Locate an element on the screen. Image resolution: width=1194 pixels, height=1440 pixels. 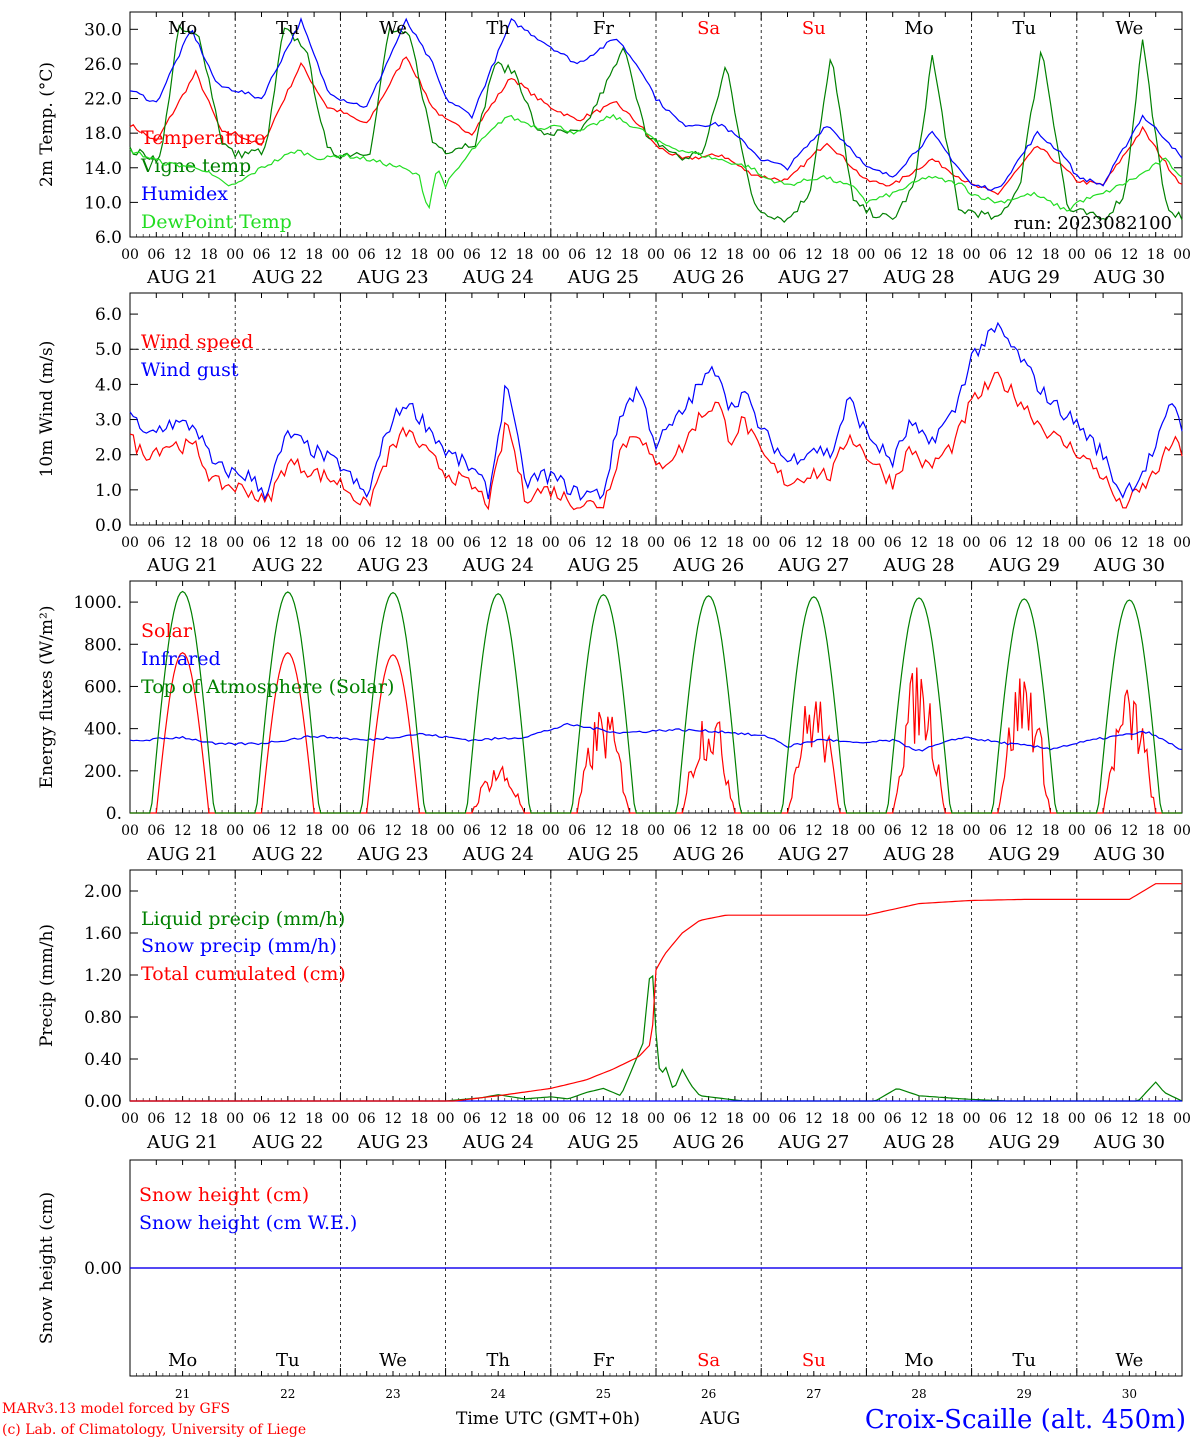
y-tick-label: 0.80 is located at coordinates (103, 1018).